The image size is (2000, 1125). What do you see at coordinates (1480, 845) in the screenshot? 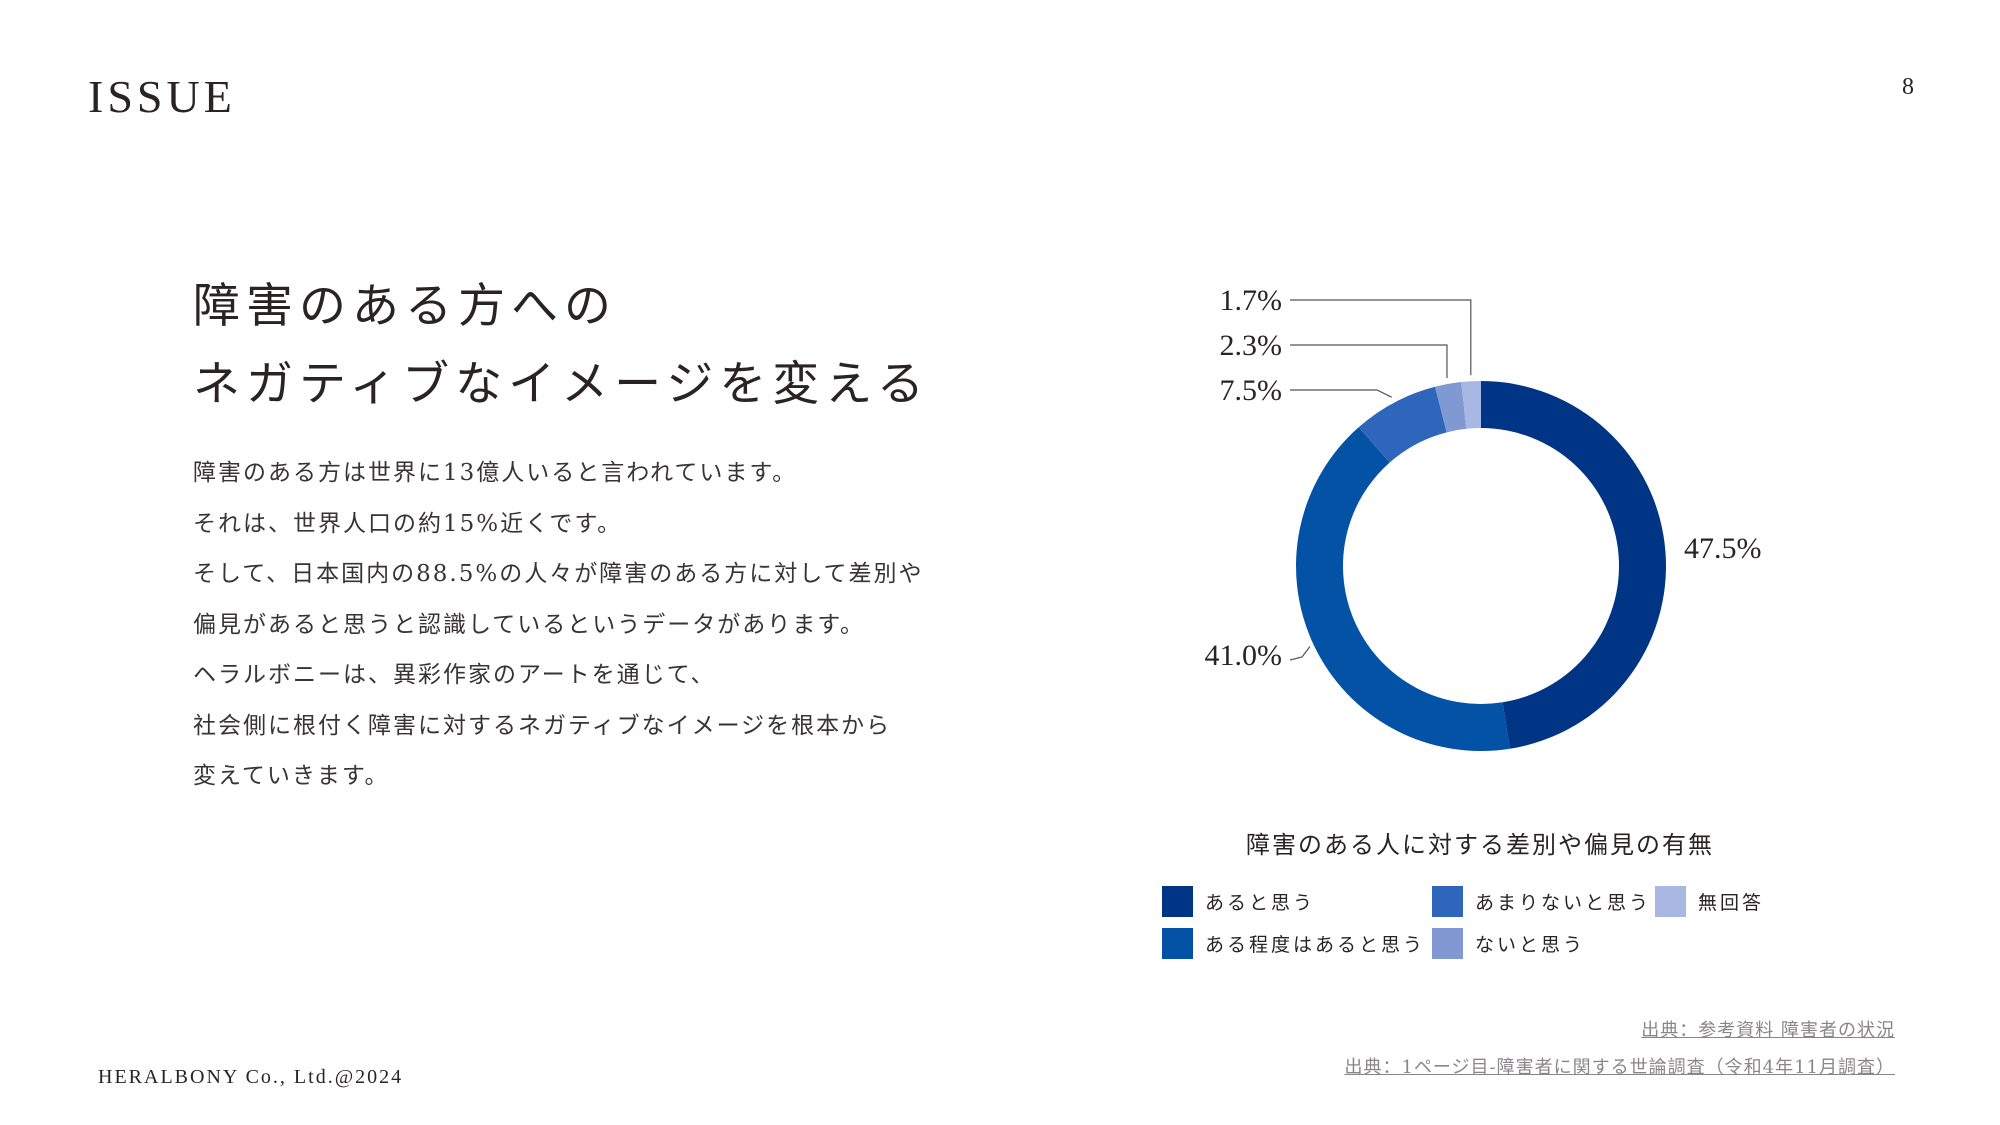
I see `chart-title: 障害のある人に対する差別や偏見の有無` at bounding box center [1480, 845].